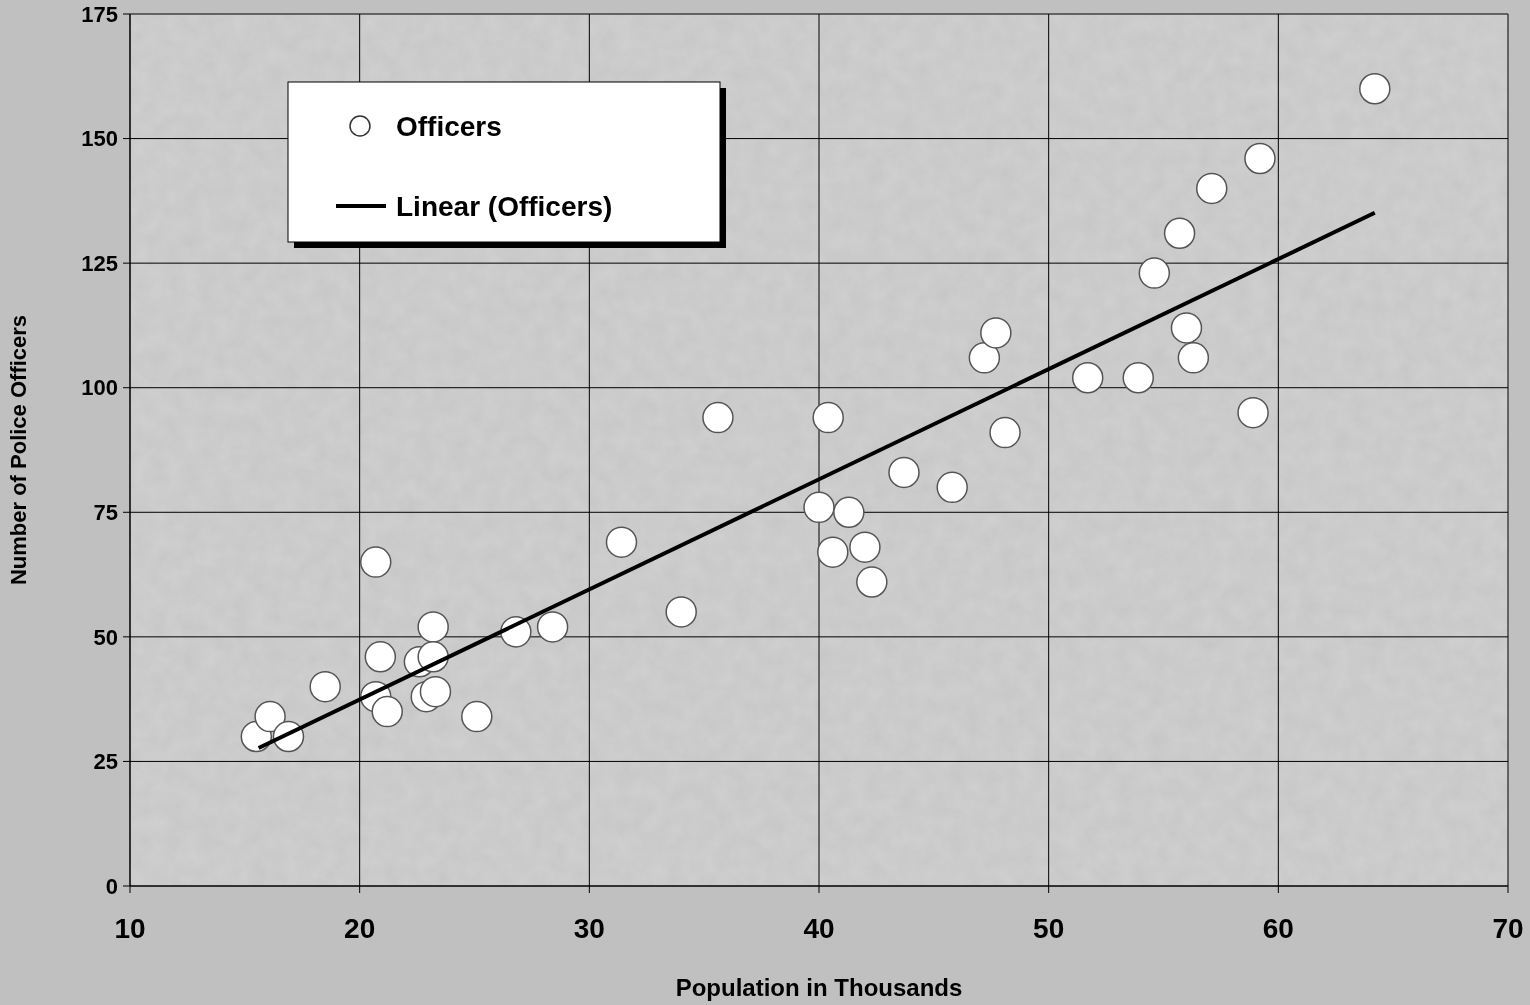  What do you see at coordinates (819, 928) in the screenshot?
I see `x-tick-label: 40` at bounding box center [819, 928].